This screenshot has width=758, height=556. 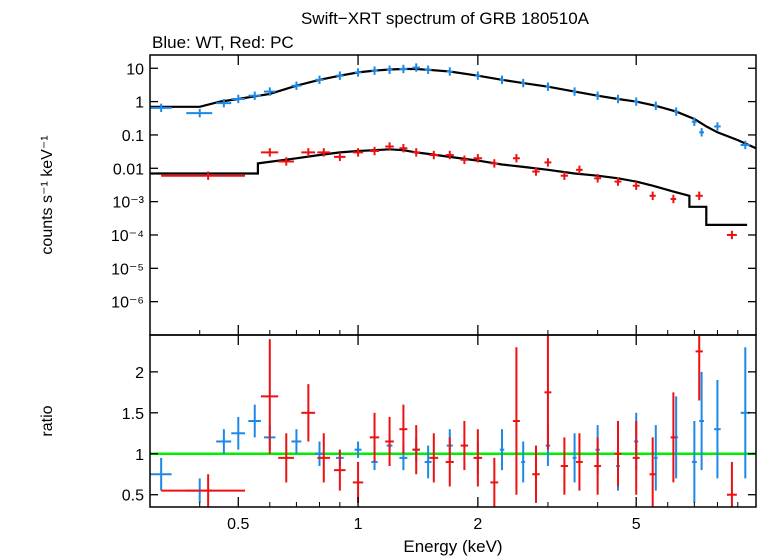 What do you see at coordinates (133, 136) in the screenshot?
I see `y-tick-label: 0.1` at bounding box center [133, 136].